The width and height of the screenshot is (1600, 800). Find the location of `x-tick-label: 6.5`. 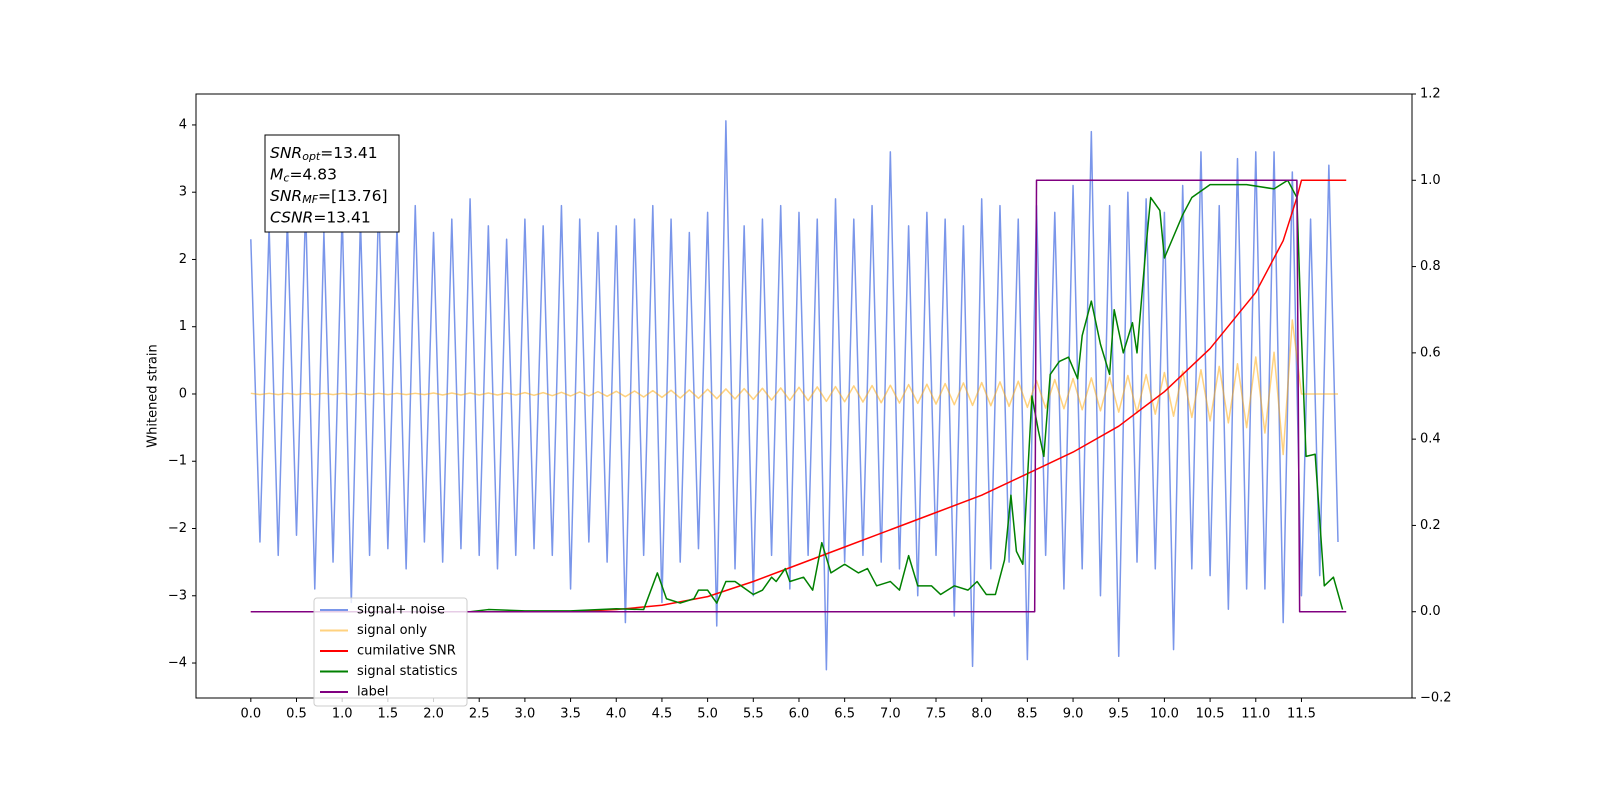

x-tick-label: 6.5 is located at coordinates (844, 714).